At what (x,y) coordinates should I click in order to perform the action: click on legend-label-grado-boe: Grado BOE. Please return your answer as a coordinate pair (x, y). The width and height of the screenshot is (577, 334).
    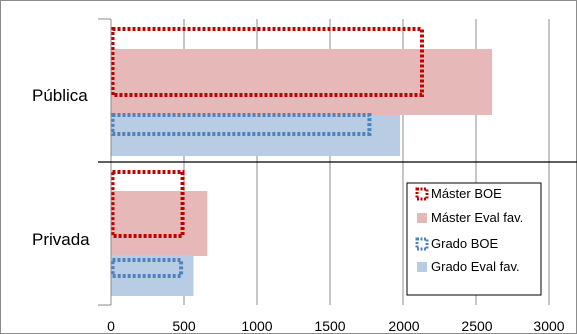
    Looking at the image, I should click on (465, 243).